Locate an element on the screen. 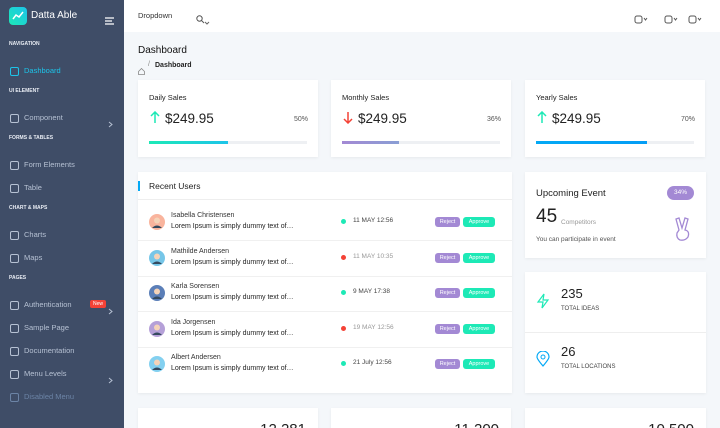  row-divider is located at coordinates (325, 240).